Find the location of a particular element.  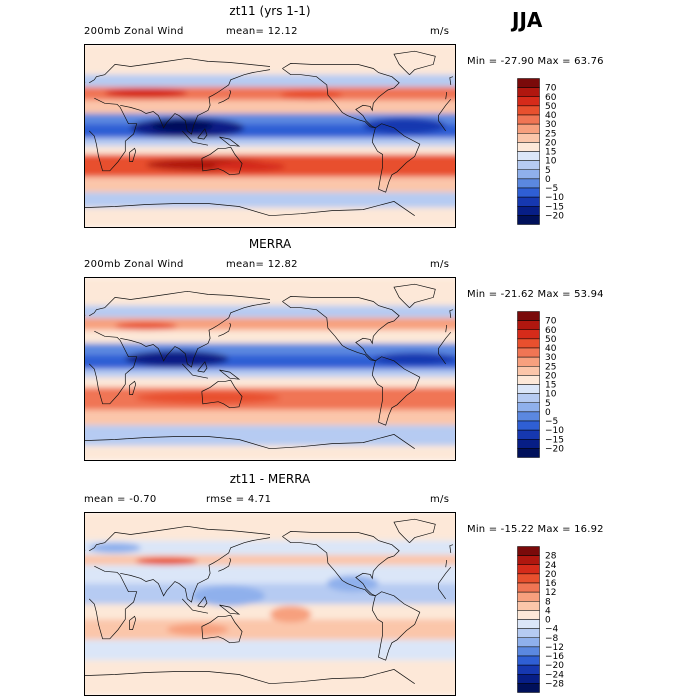

stat-mean: mean = -0.70 is located at coordinates (120, 499).